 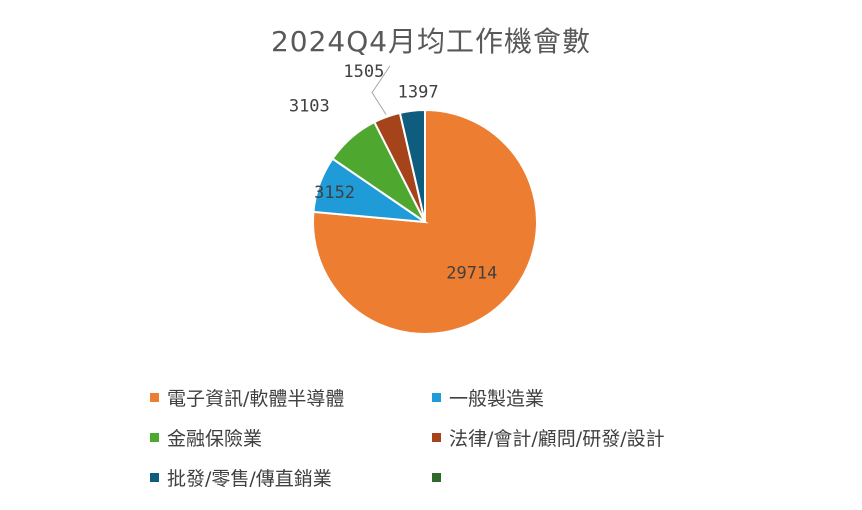 What do you see at coordinates (418, 93) in the screenshot?
I see `data-label-批發-零售-傳直銷業: 1397` at bounding box center [418, 93].